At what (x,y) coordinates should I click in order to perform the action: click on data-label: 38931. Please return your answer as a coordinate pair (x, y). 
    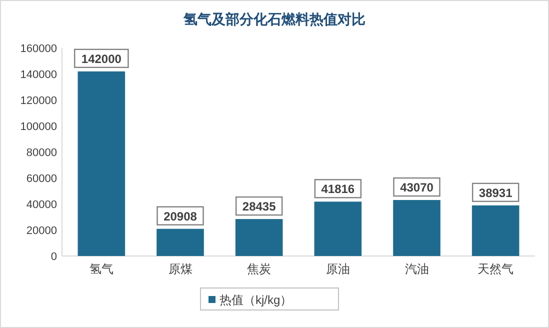
    Looking at the image, I should click on (495, 193).